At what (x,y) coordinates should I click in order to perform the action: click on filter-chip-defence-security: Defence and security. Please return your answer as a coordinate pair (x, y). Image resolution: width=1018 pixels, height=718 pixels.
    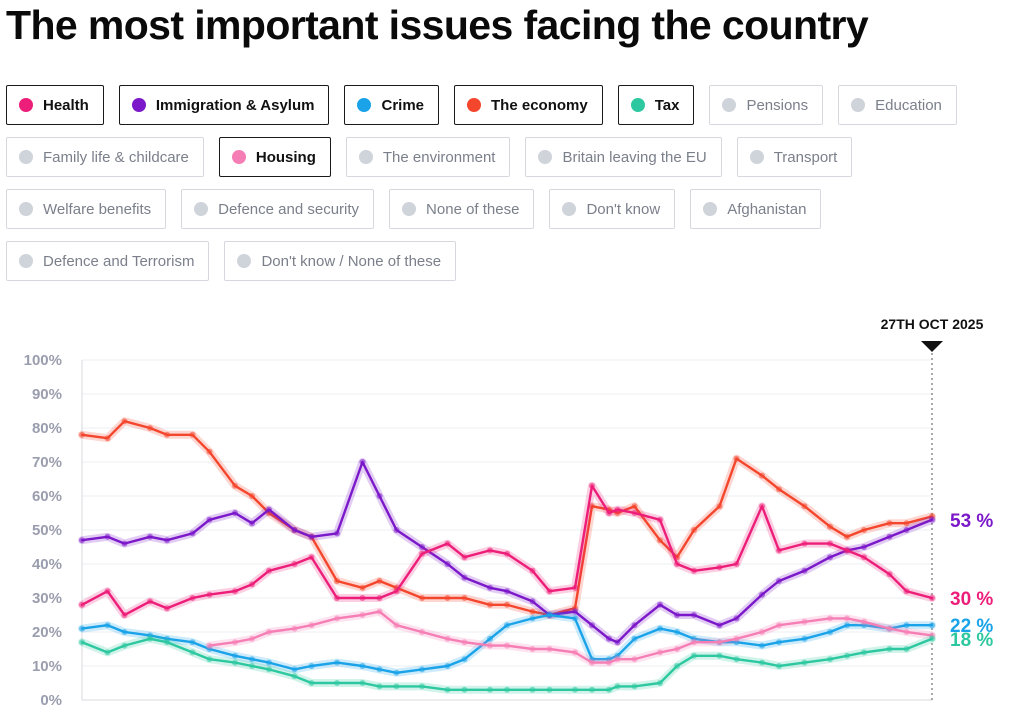
    Looking at the image, I should click on (278, 209).